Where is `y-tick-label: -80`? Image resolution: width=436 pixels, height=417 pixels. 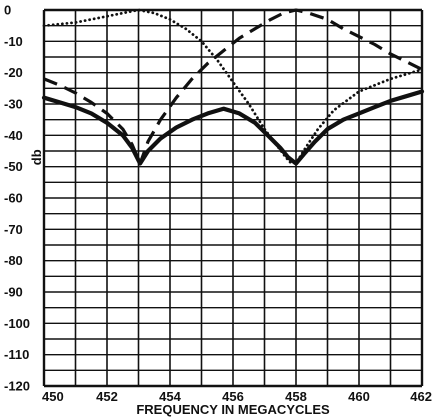
y-tick-label: -80 is located at coordinates (13, 260).